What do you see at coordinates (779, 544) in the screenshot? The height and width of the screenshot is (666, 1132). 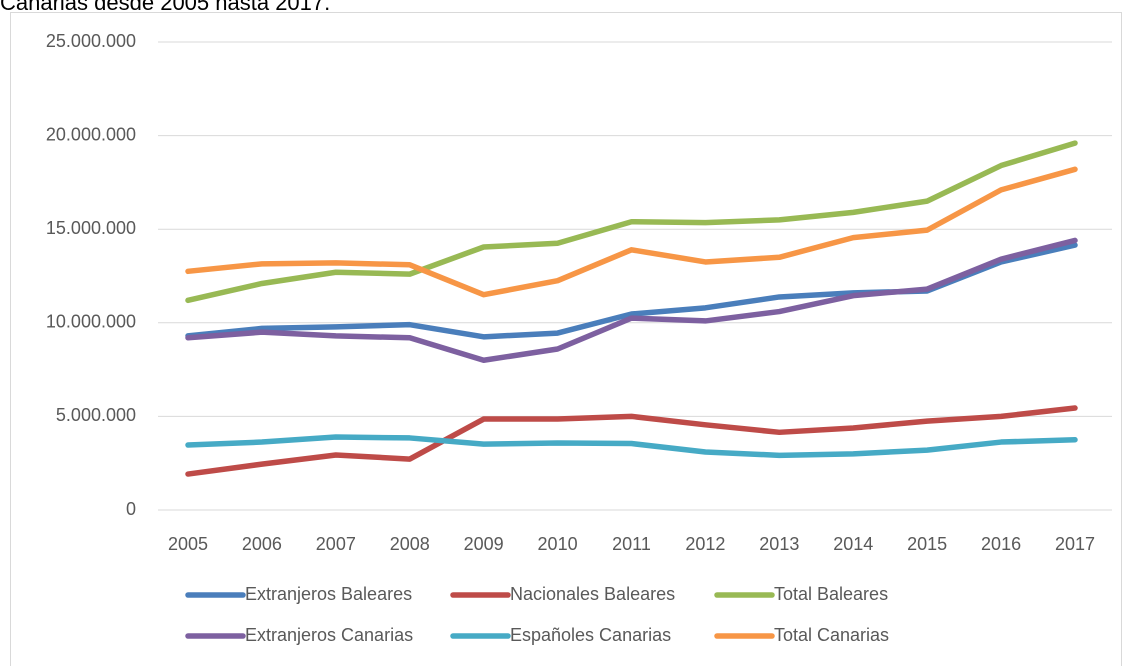 I see `x-tick-label: 2013` at bounding box center [779, 544].